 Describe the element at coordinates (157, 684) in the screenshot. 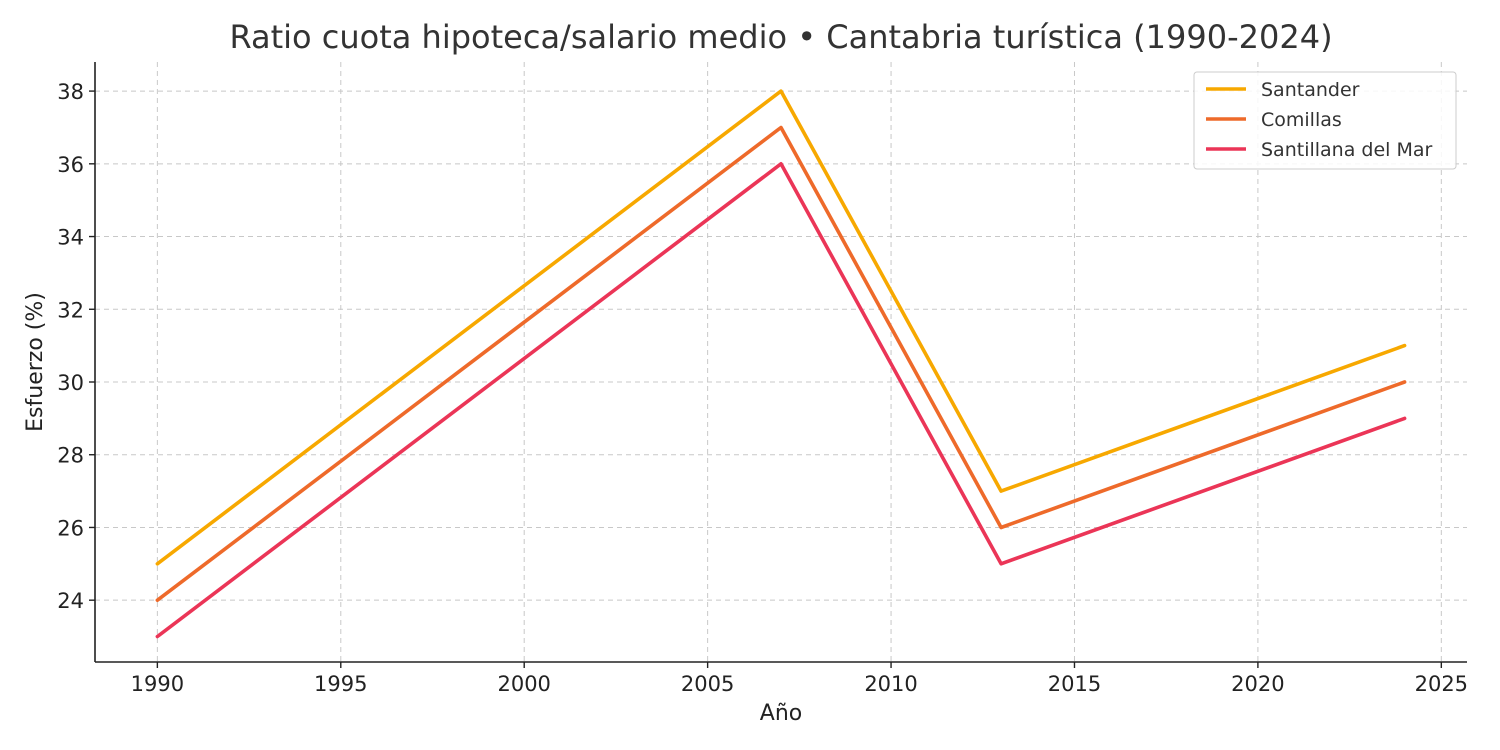

I see `x-tick-label: 1990` at that location.